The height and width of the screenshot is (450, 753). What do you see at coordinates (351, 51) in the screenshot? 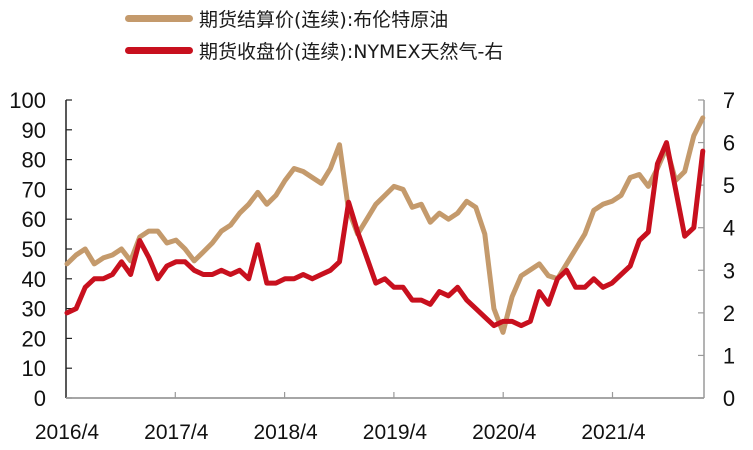
I see `legend-label-natgas: 期货收盘价(连续):NYMEX天然气-右` at bounding box center [351, 51].